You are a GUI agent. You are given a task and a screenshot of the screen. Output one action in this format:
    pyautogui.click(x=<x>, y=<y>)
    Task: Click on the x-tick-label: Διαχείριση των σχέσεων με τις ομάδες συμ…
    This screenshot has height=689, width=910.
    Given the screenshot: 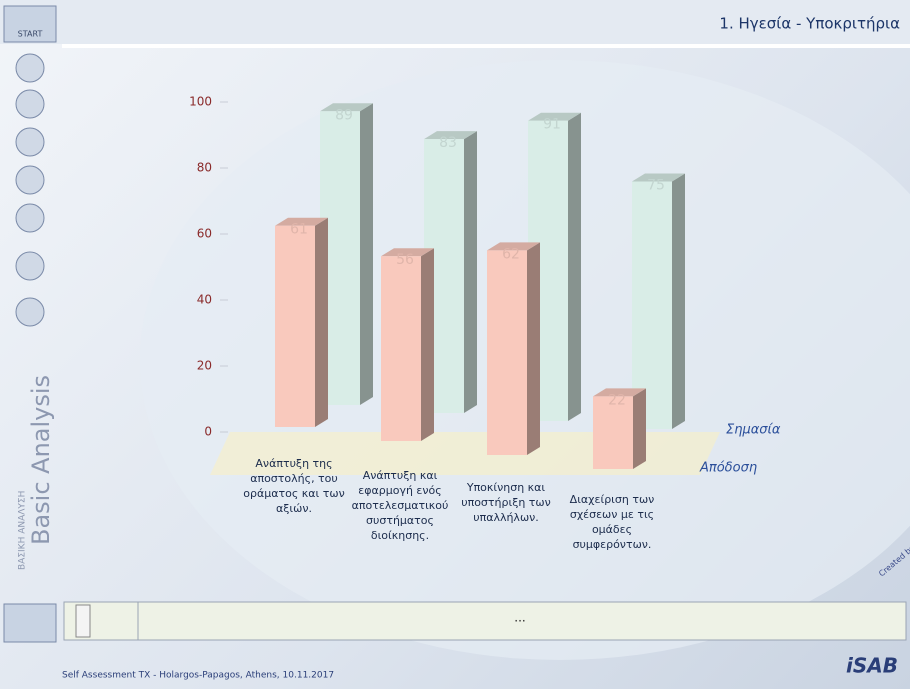 What is the action you would take?
    pyautogui.click(x=612, y=522)
    